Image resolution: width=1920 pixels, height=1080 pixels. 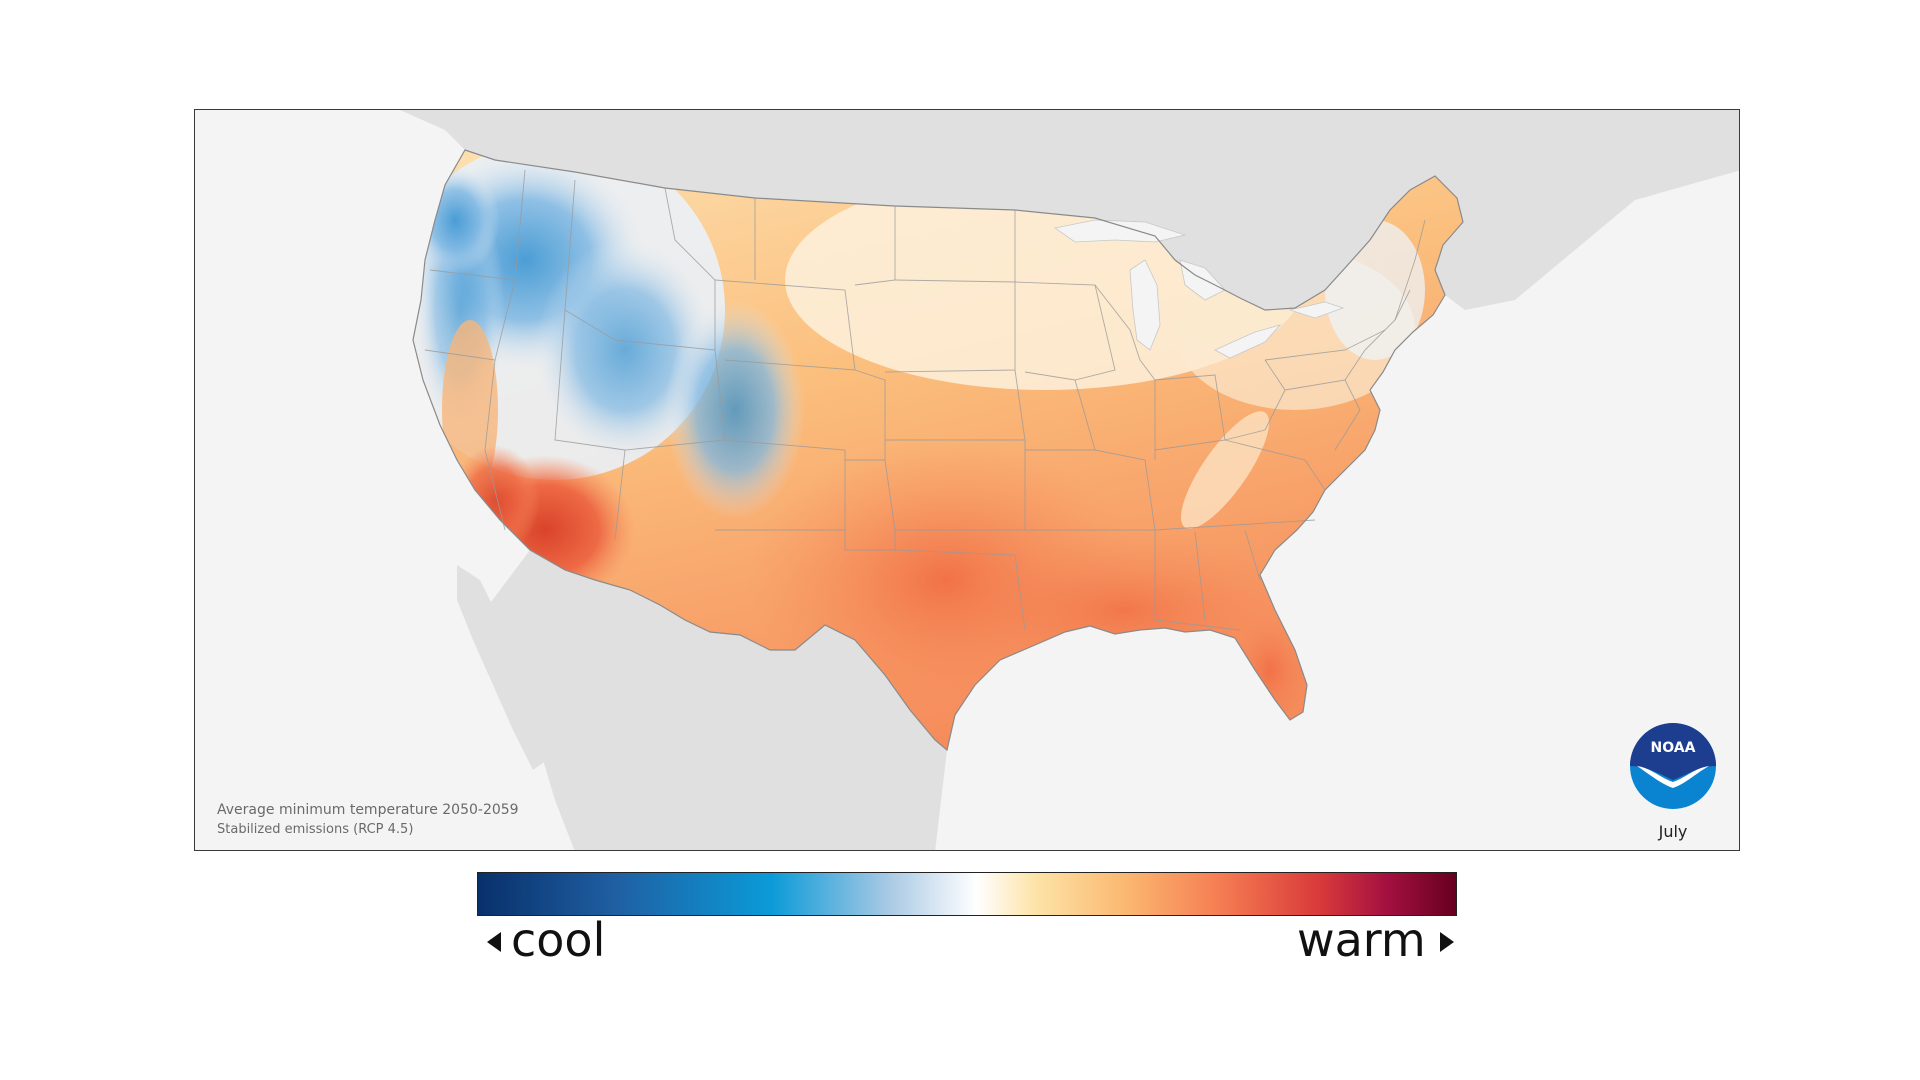 What do you see at coordinates (502, 667) in the screenshot?
I see `baja-peninsula` at bounding box center [502, 667].